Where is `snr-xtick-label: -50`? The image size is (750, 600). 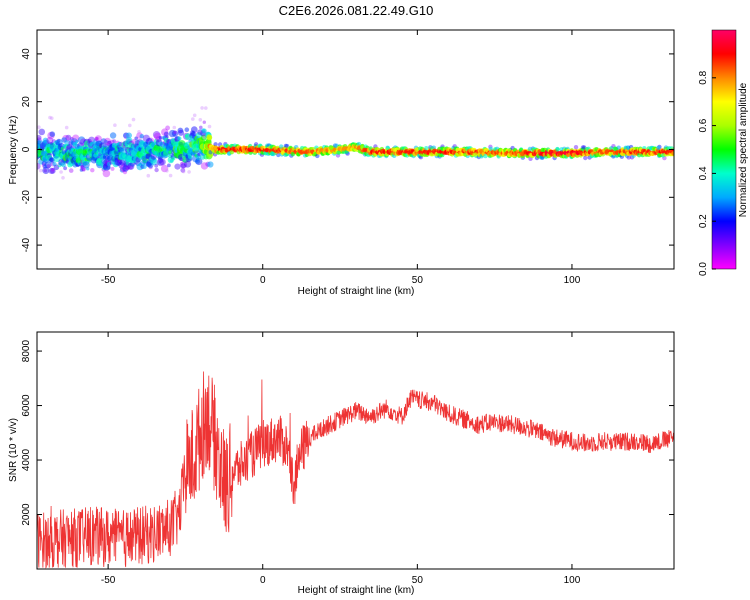 snr-xtick-label: -50 is located at coordinates (108, 580).